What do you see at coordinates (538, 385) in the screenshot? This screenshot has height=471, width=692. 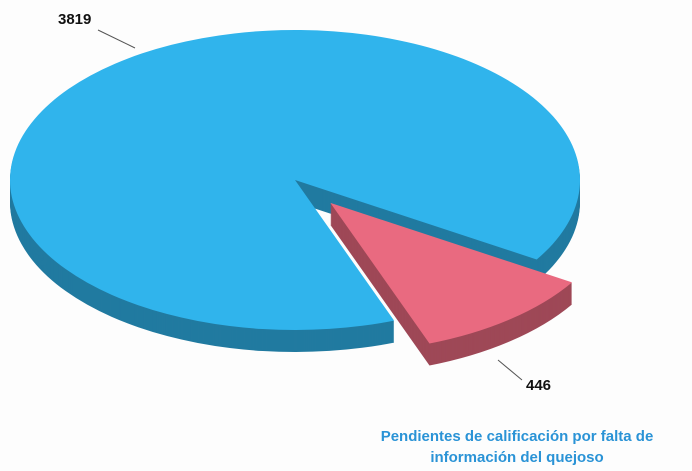 I see `data-label: 446` at bounding box center [538, 385].